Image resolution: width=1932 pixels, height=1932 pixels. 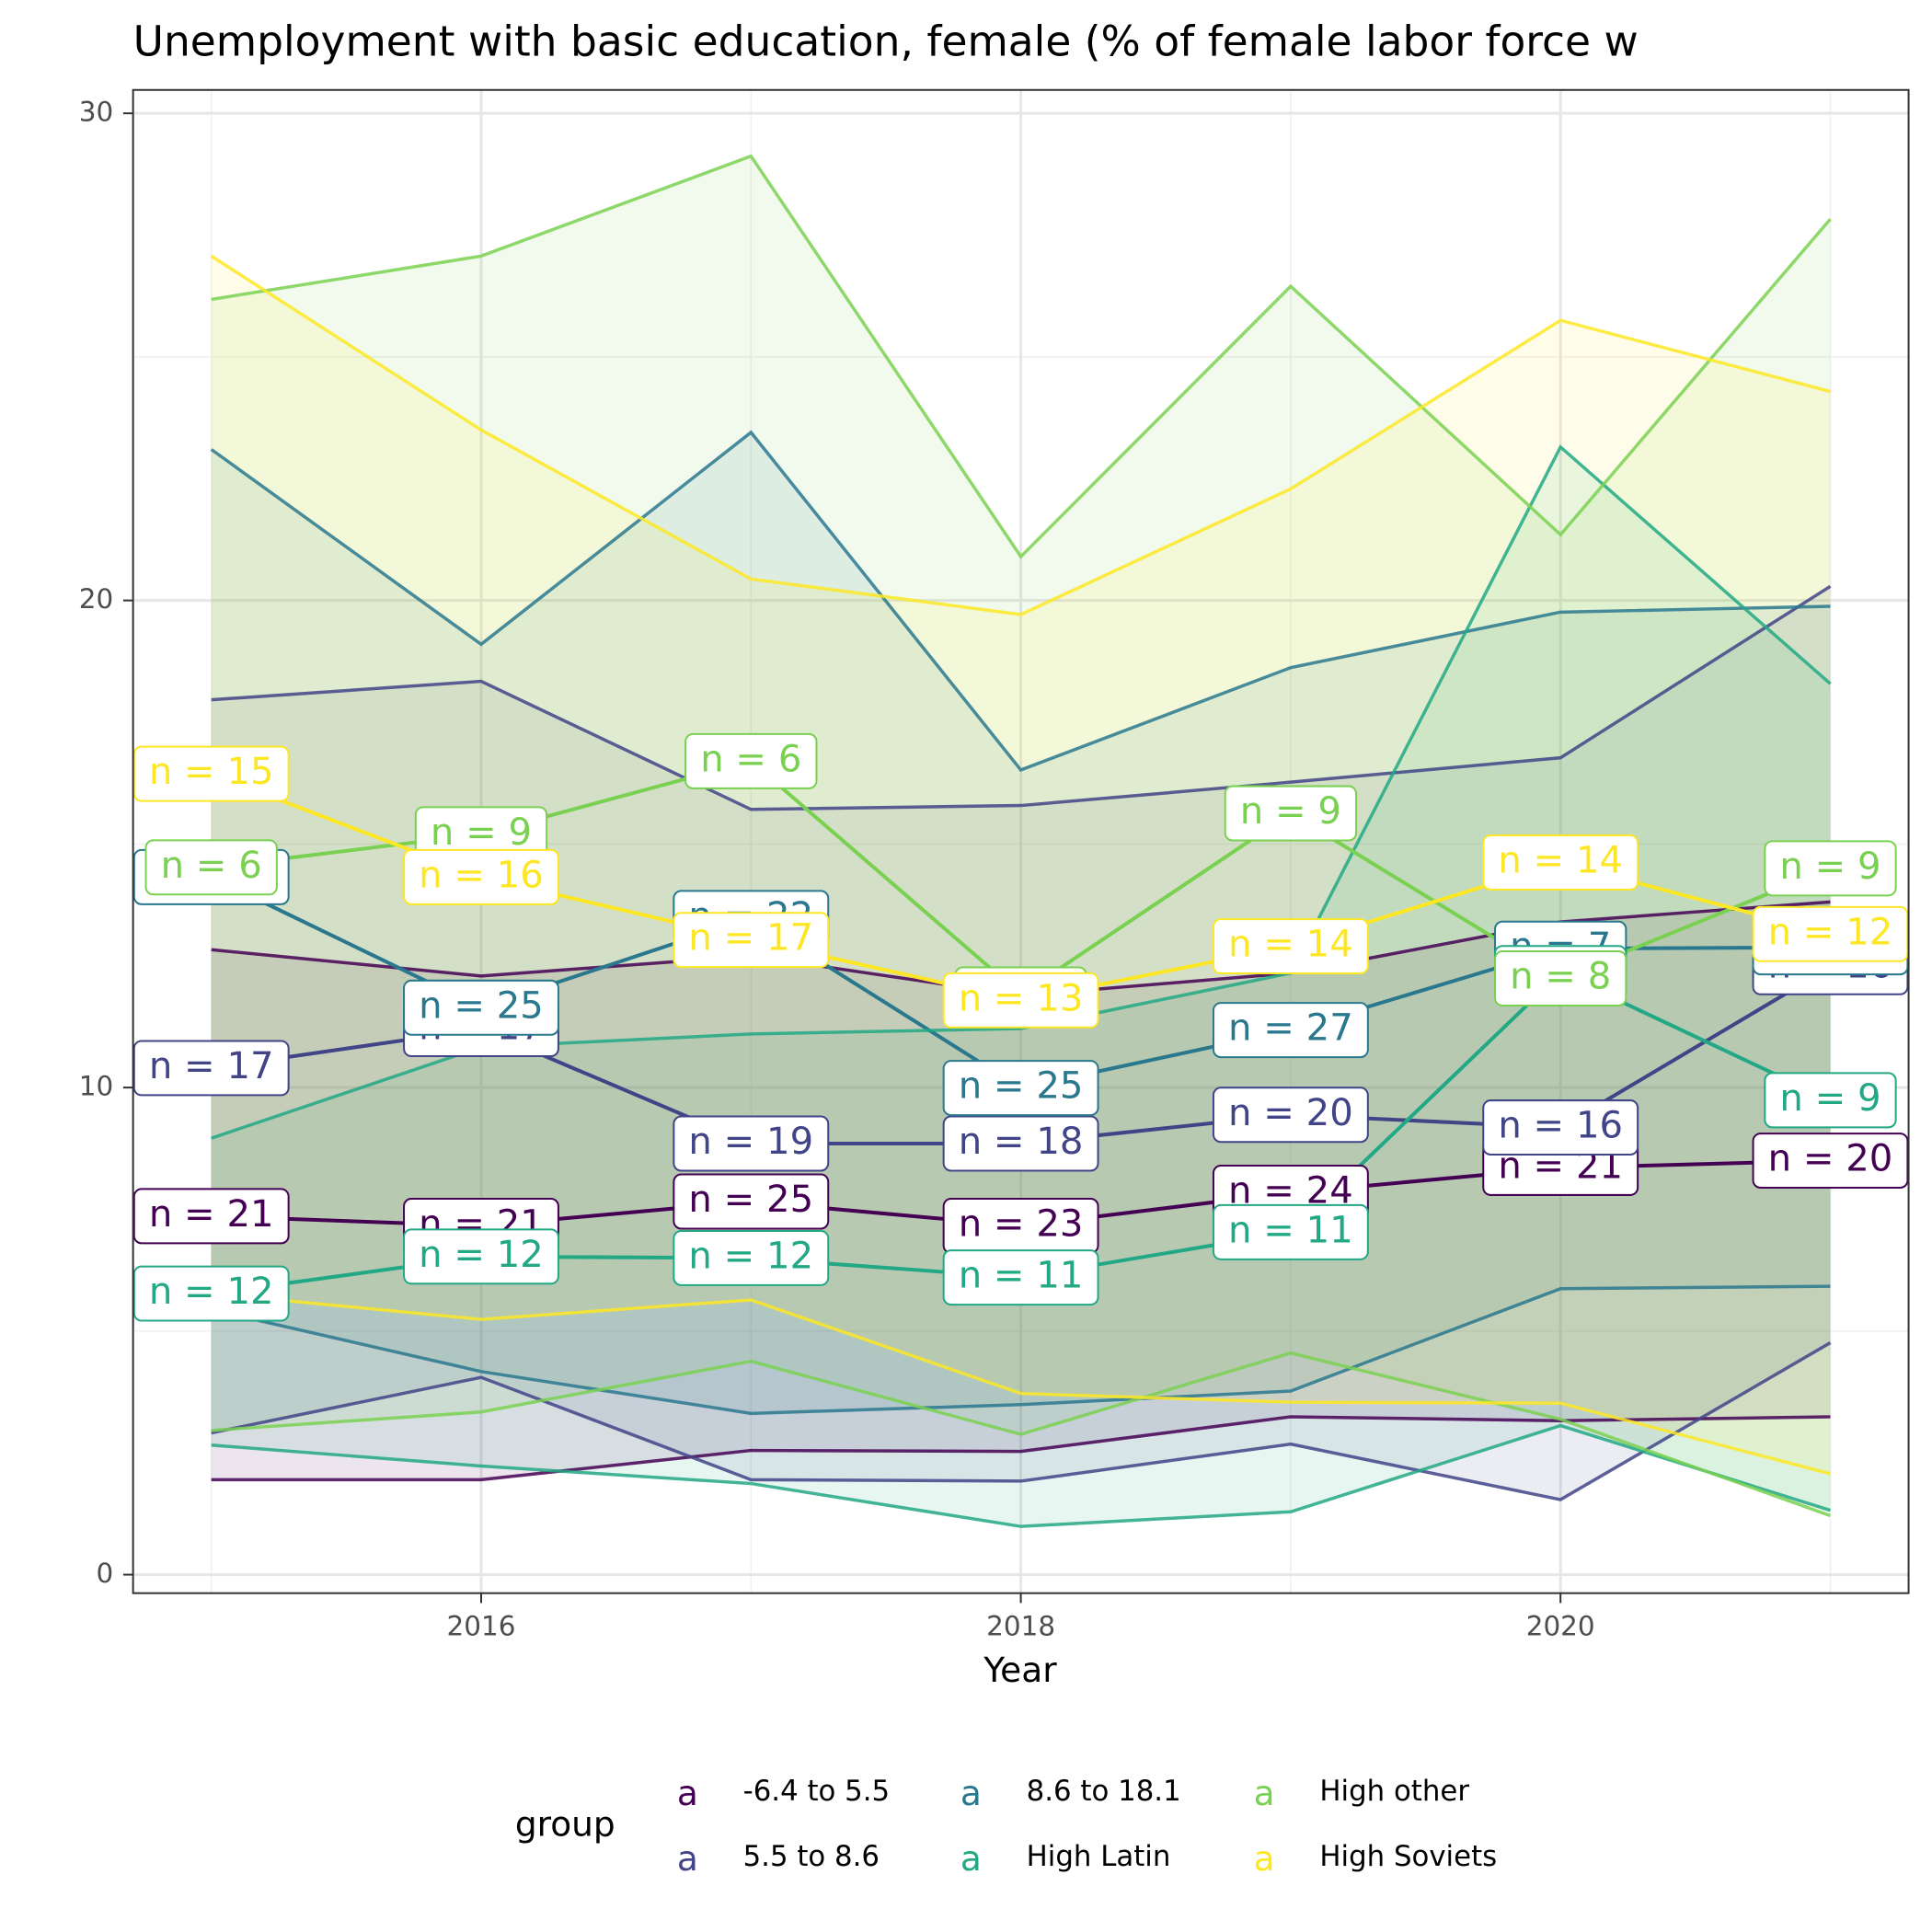 I want to click on n-label-text: n = 8, so click(x=1560, y=977).